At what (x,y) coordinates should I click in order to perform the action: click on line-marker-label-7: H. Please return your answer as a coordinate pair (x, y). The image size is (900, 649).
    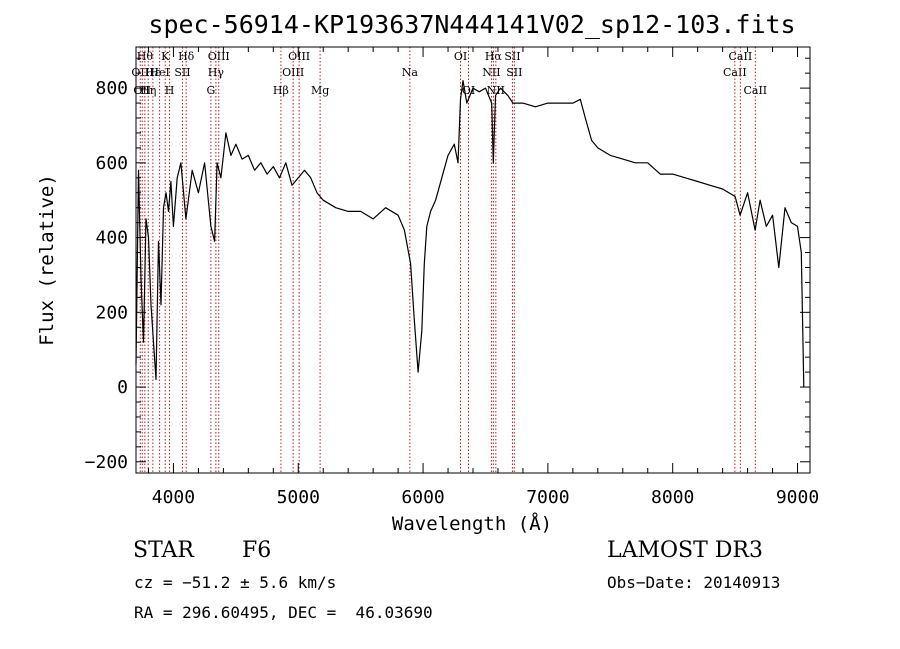
    Looking at the image, I should click on (170, 90).